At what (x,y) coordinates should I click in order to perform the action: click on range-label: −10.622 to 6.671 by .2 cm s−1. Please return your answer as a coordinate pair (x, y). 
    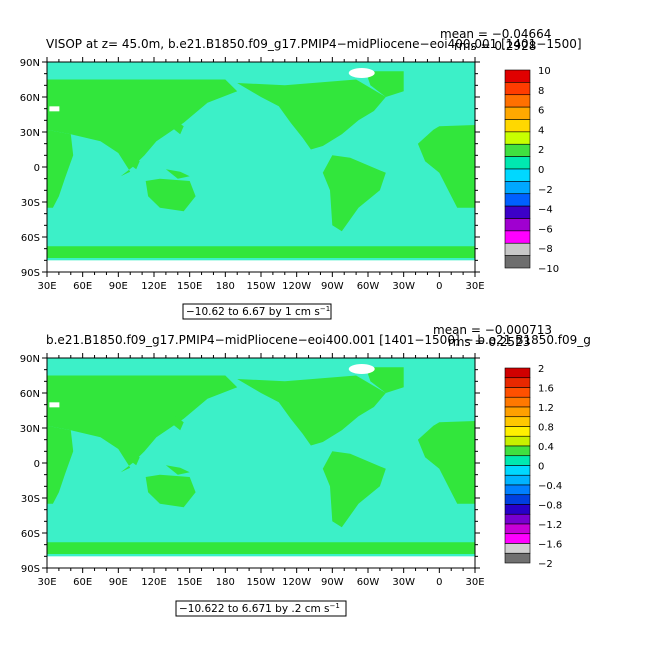
    Looking at the image, I should click on (259, 608).